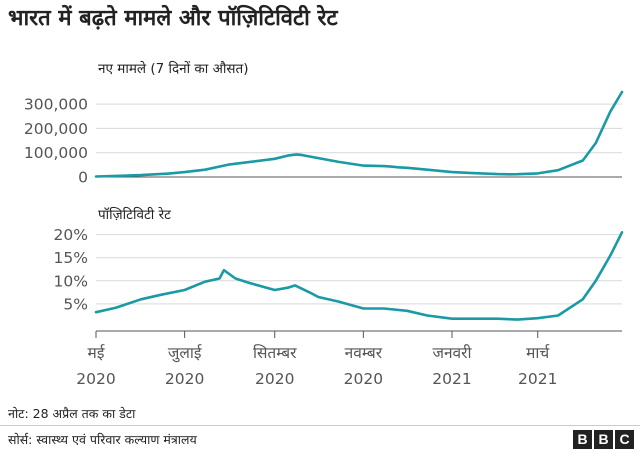 The height and width of the screenshot is (452, 640). I want to click on y-tick-label-rate: 15%, so click(71, 258).